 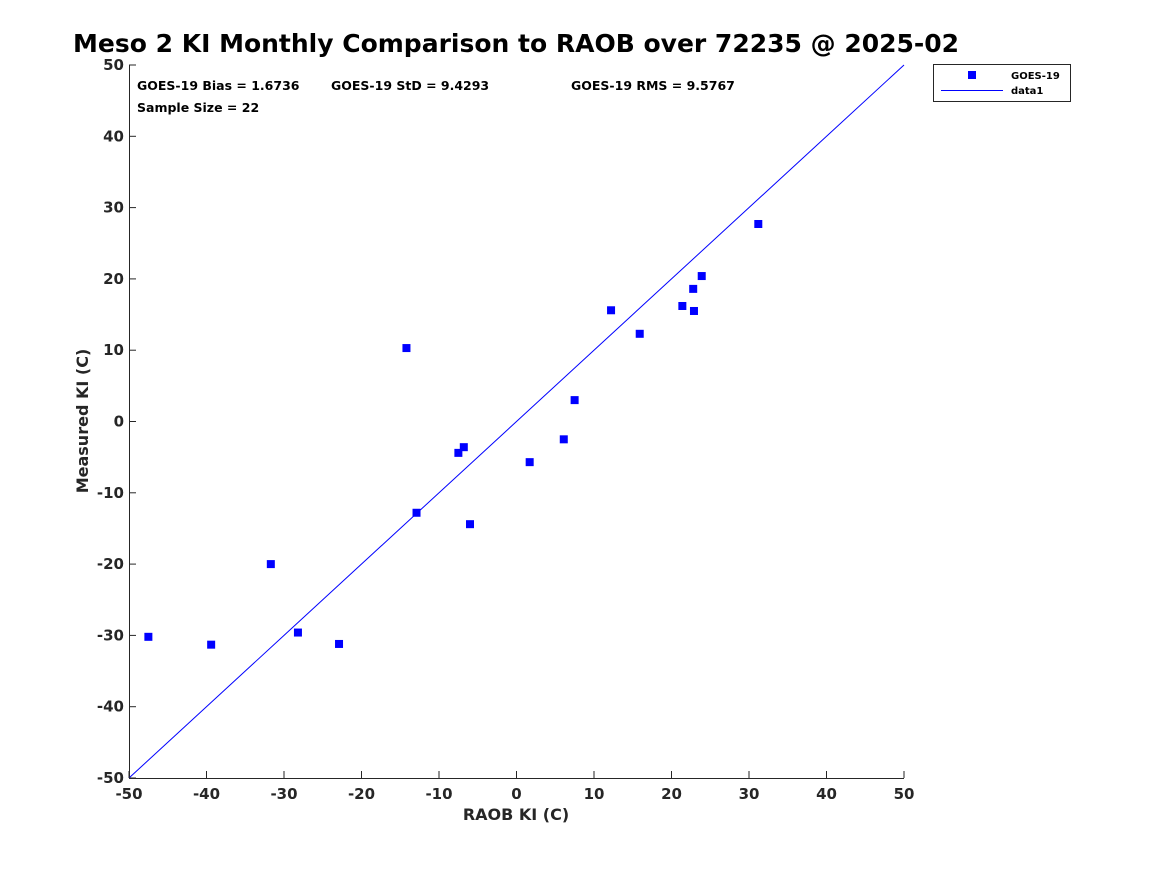 I want to click on sample-size-annotation: Sample Size = 22, so click(x=198, y=107).